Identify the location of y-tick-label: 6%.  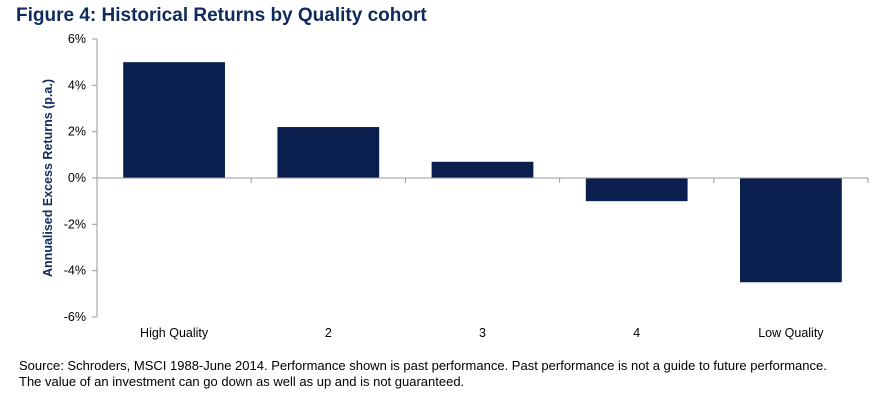
(77, 39).